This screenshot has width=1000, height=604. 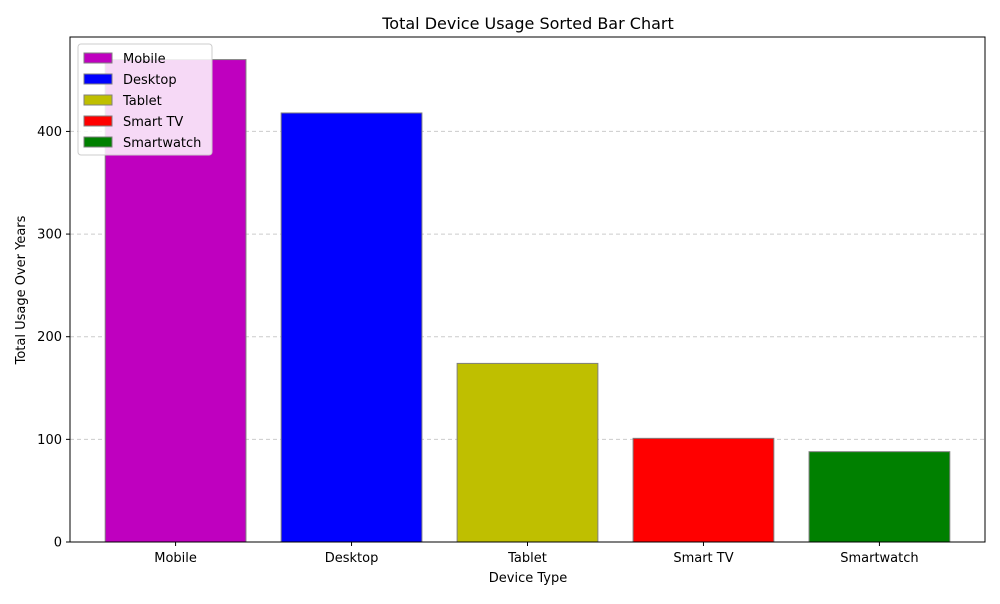 What do you see at coordinates (150, 80) in the screenshot?
I see `legend-label: Desktop` at bounding box center [150, 80].